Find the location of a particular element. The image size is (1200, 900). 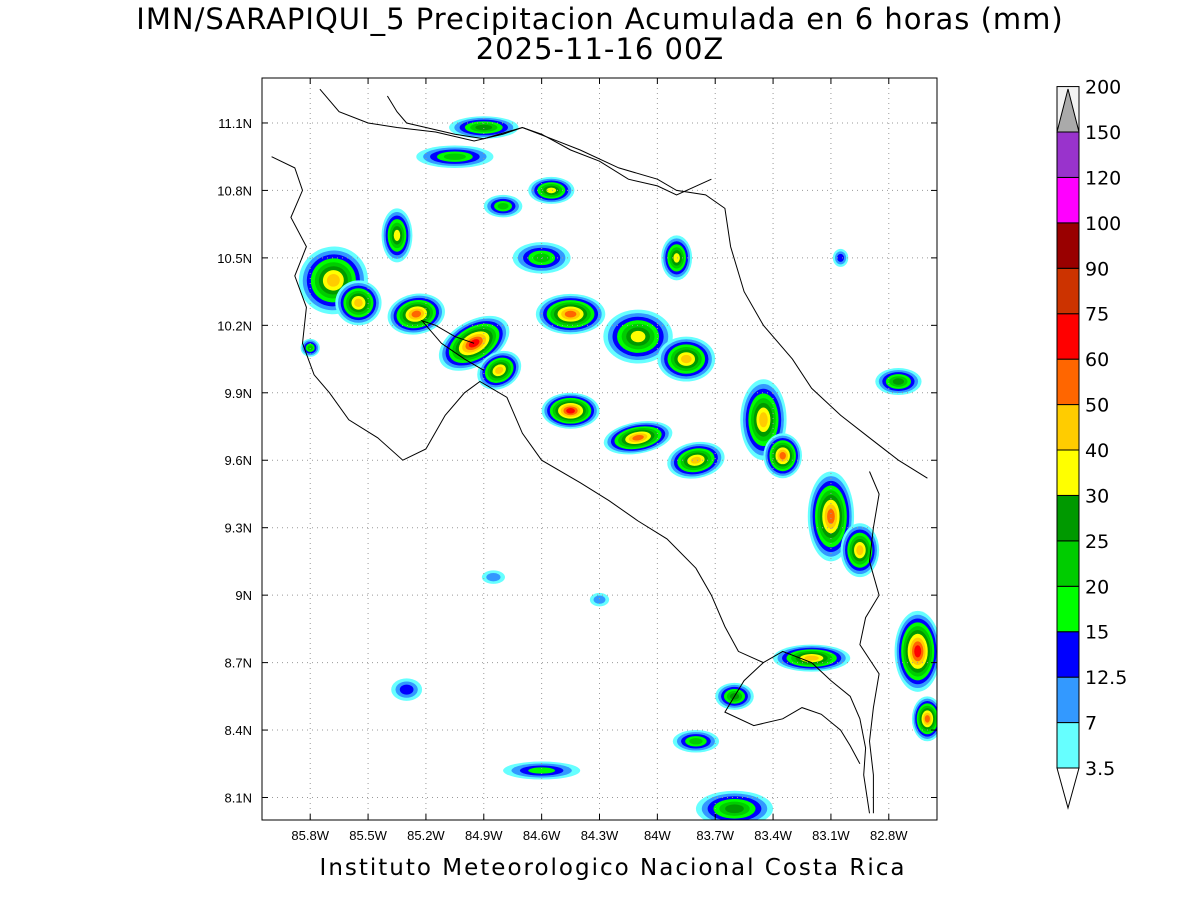

map-subtitle-date: 2025-11-16 00Z is located at coordinates (600, 49).